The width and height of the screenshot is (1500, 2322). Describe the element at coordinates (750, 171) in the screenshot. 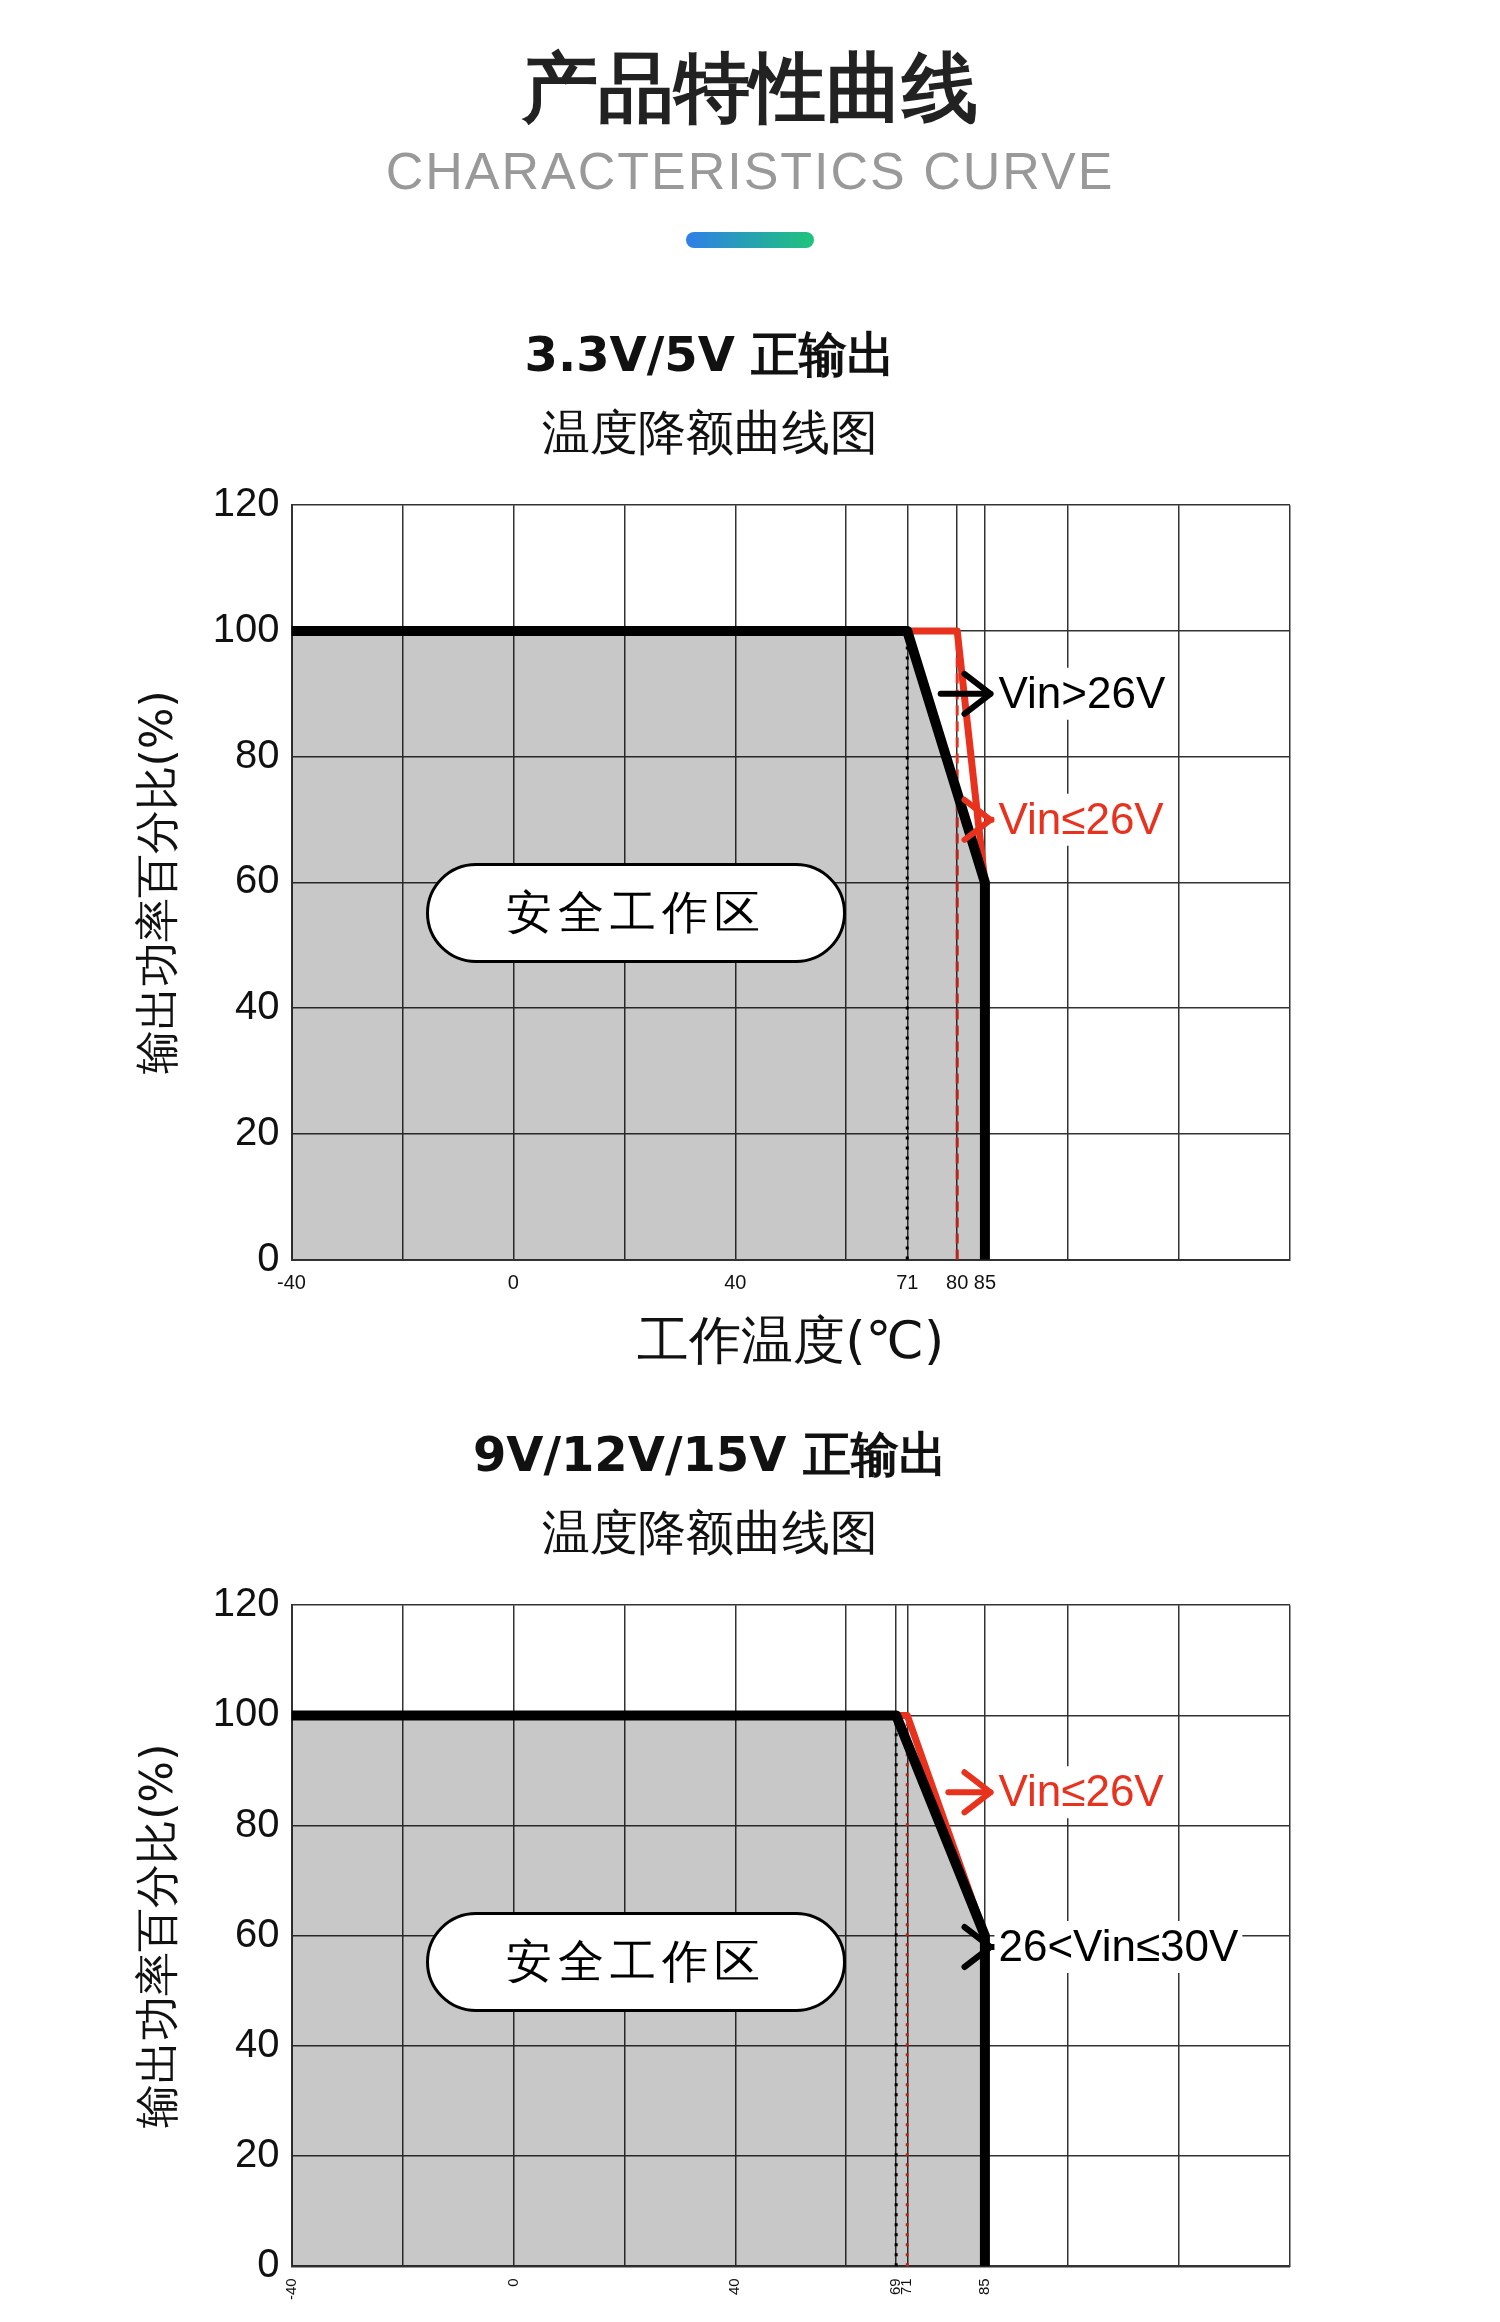

I see `text: CHARACTERISTICS CURVE` at that location.